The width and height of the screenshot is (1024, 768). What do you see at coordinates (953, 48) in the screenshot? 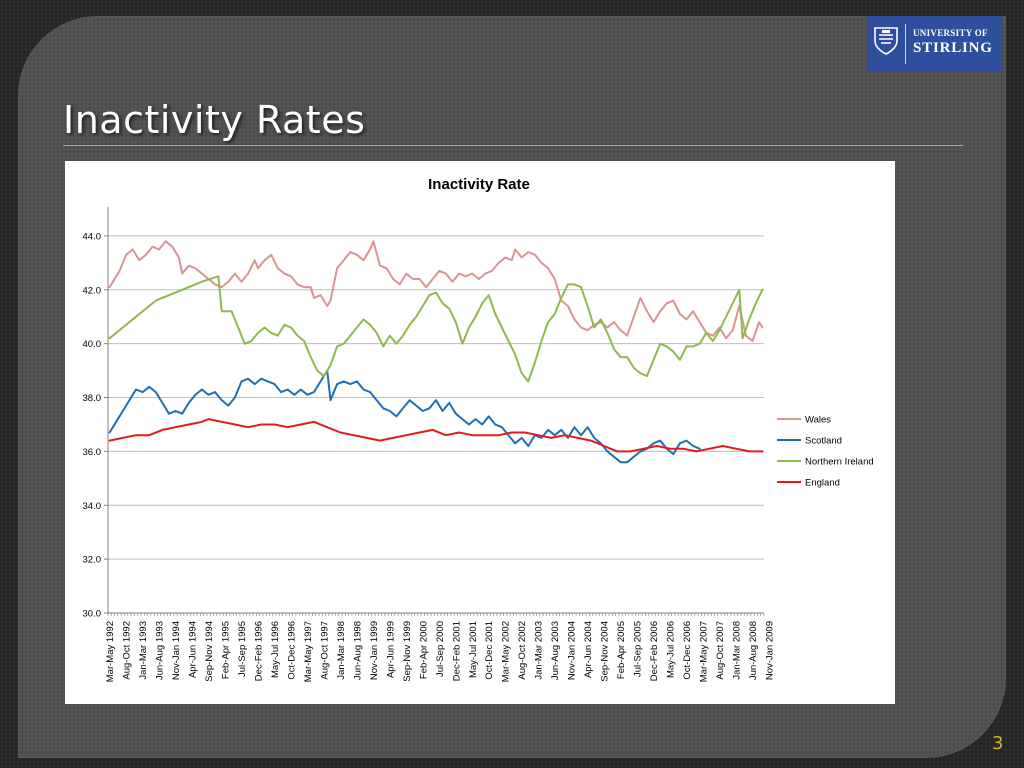
I see `logo-line2: STIRLING` at bounding box center [953, 48].